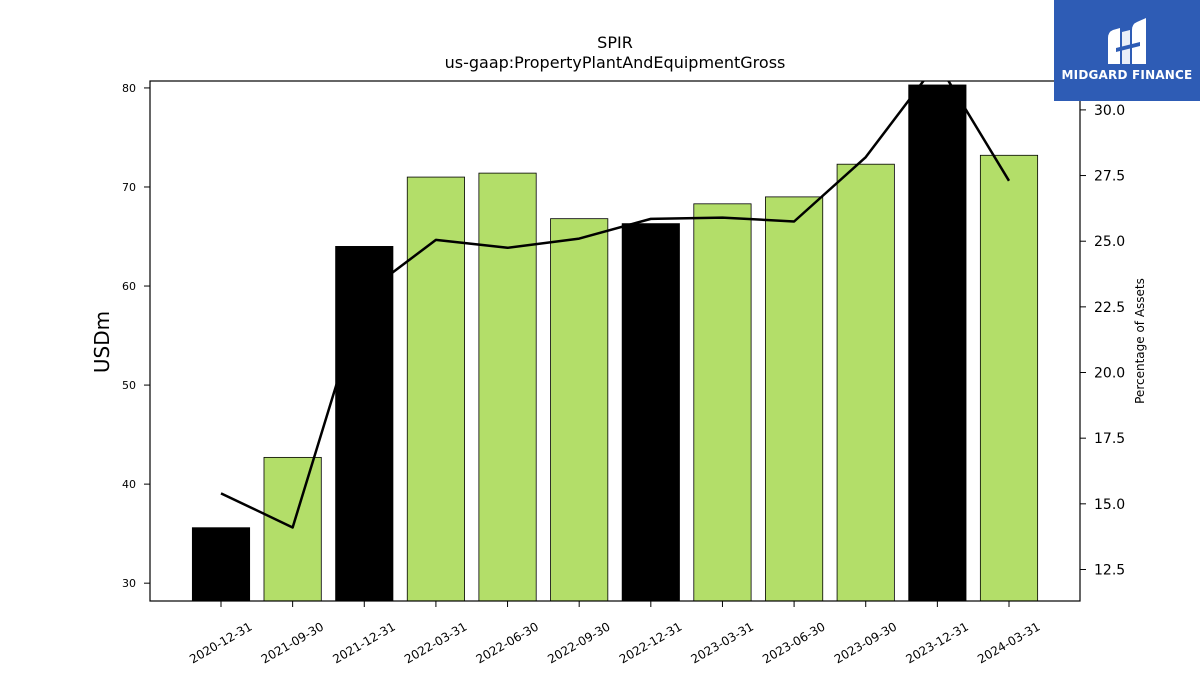 This screenshot has width=1200, height=675. What do you see at coordinates (1008, 642) in the screenshot?
I see `x-tick-label-11: 2024-03-31` at bounding box center [1008, 642].